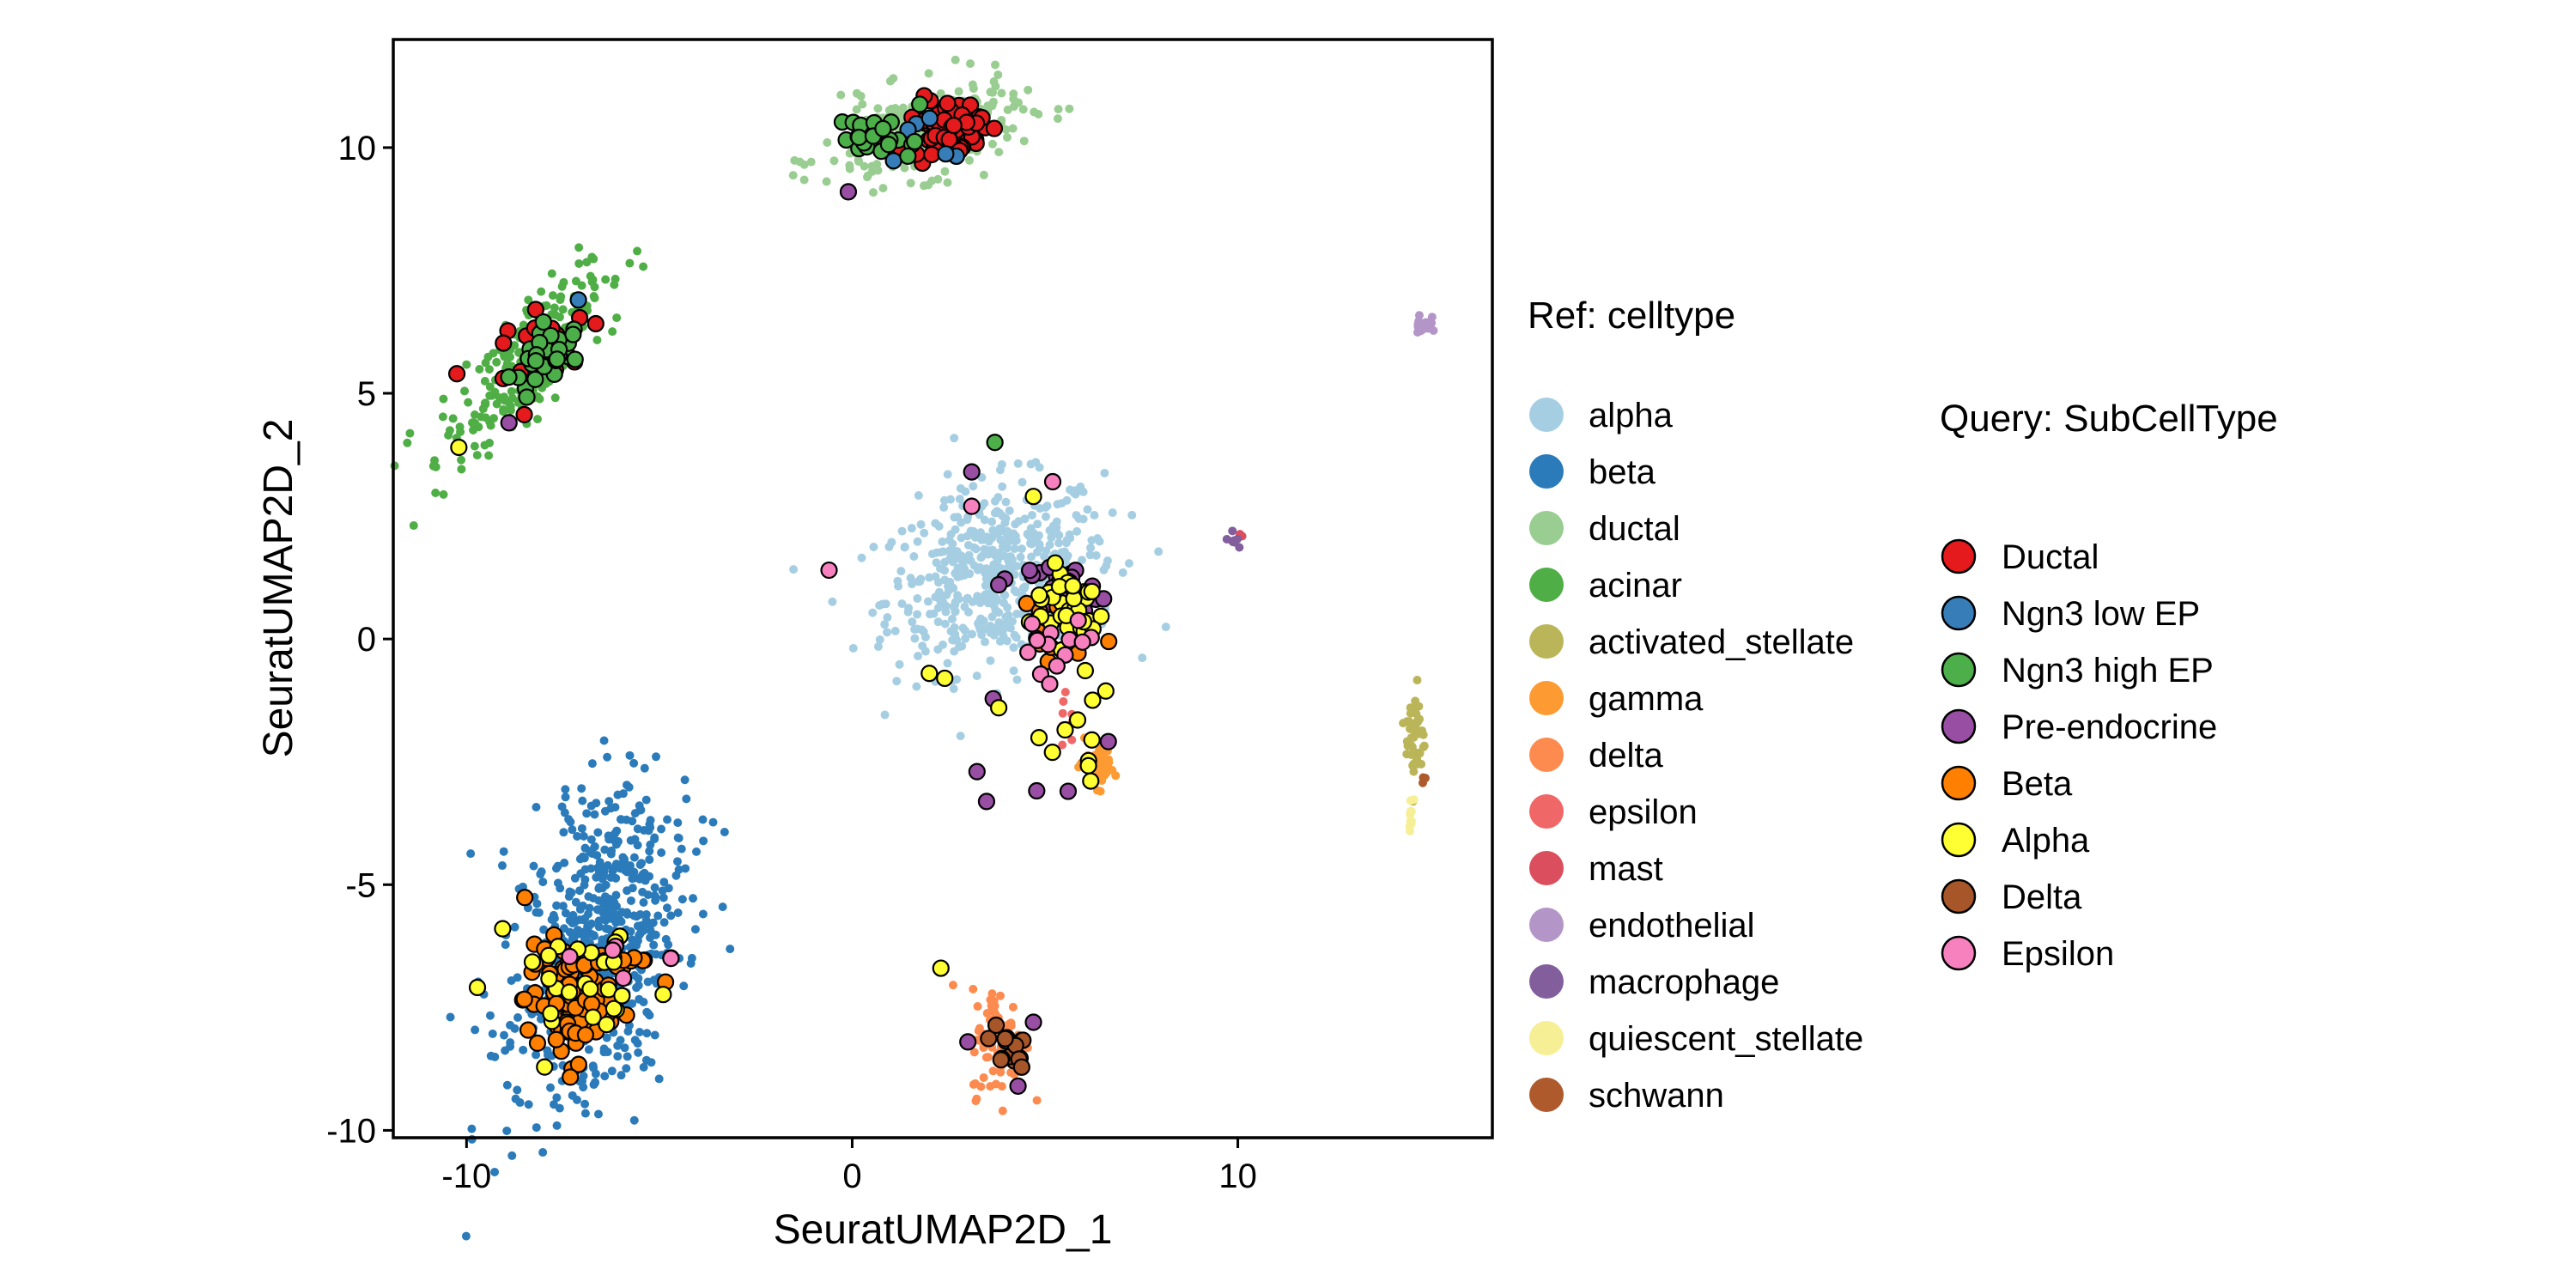  What do you see at coordinates (943, 1230) in the screenshot?
I see `x-axis-title: SeuratUMAP2D_1` at bounding box center [943, 1230].